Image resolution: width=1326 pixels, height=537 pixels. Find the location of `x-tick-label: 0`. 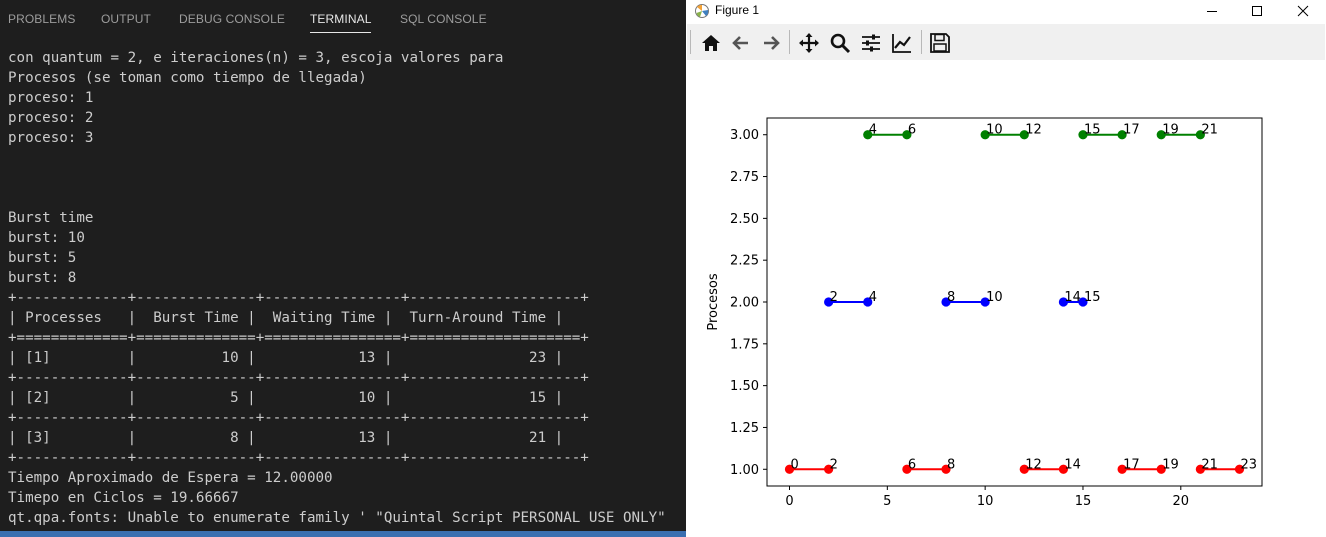

x-tick-label: 0 is located at coordinates (789, 501).